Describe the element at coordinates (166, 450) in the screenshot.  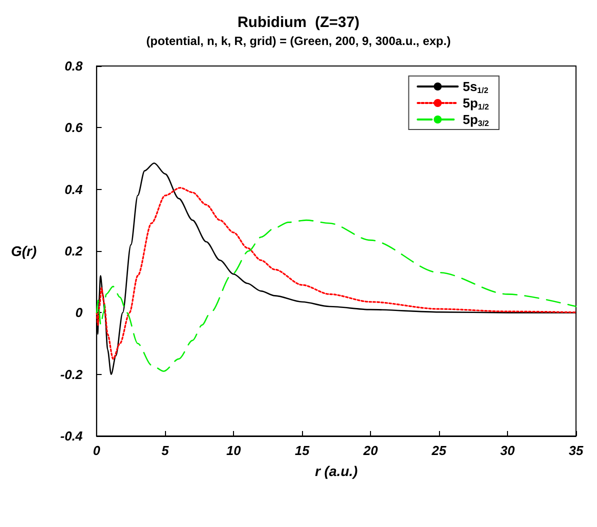
I see `x-tick-label: 5` at that location.